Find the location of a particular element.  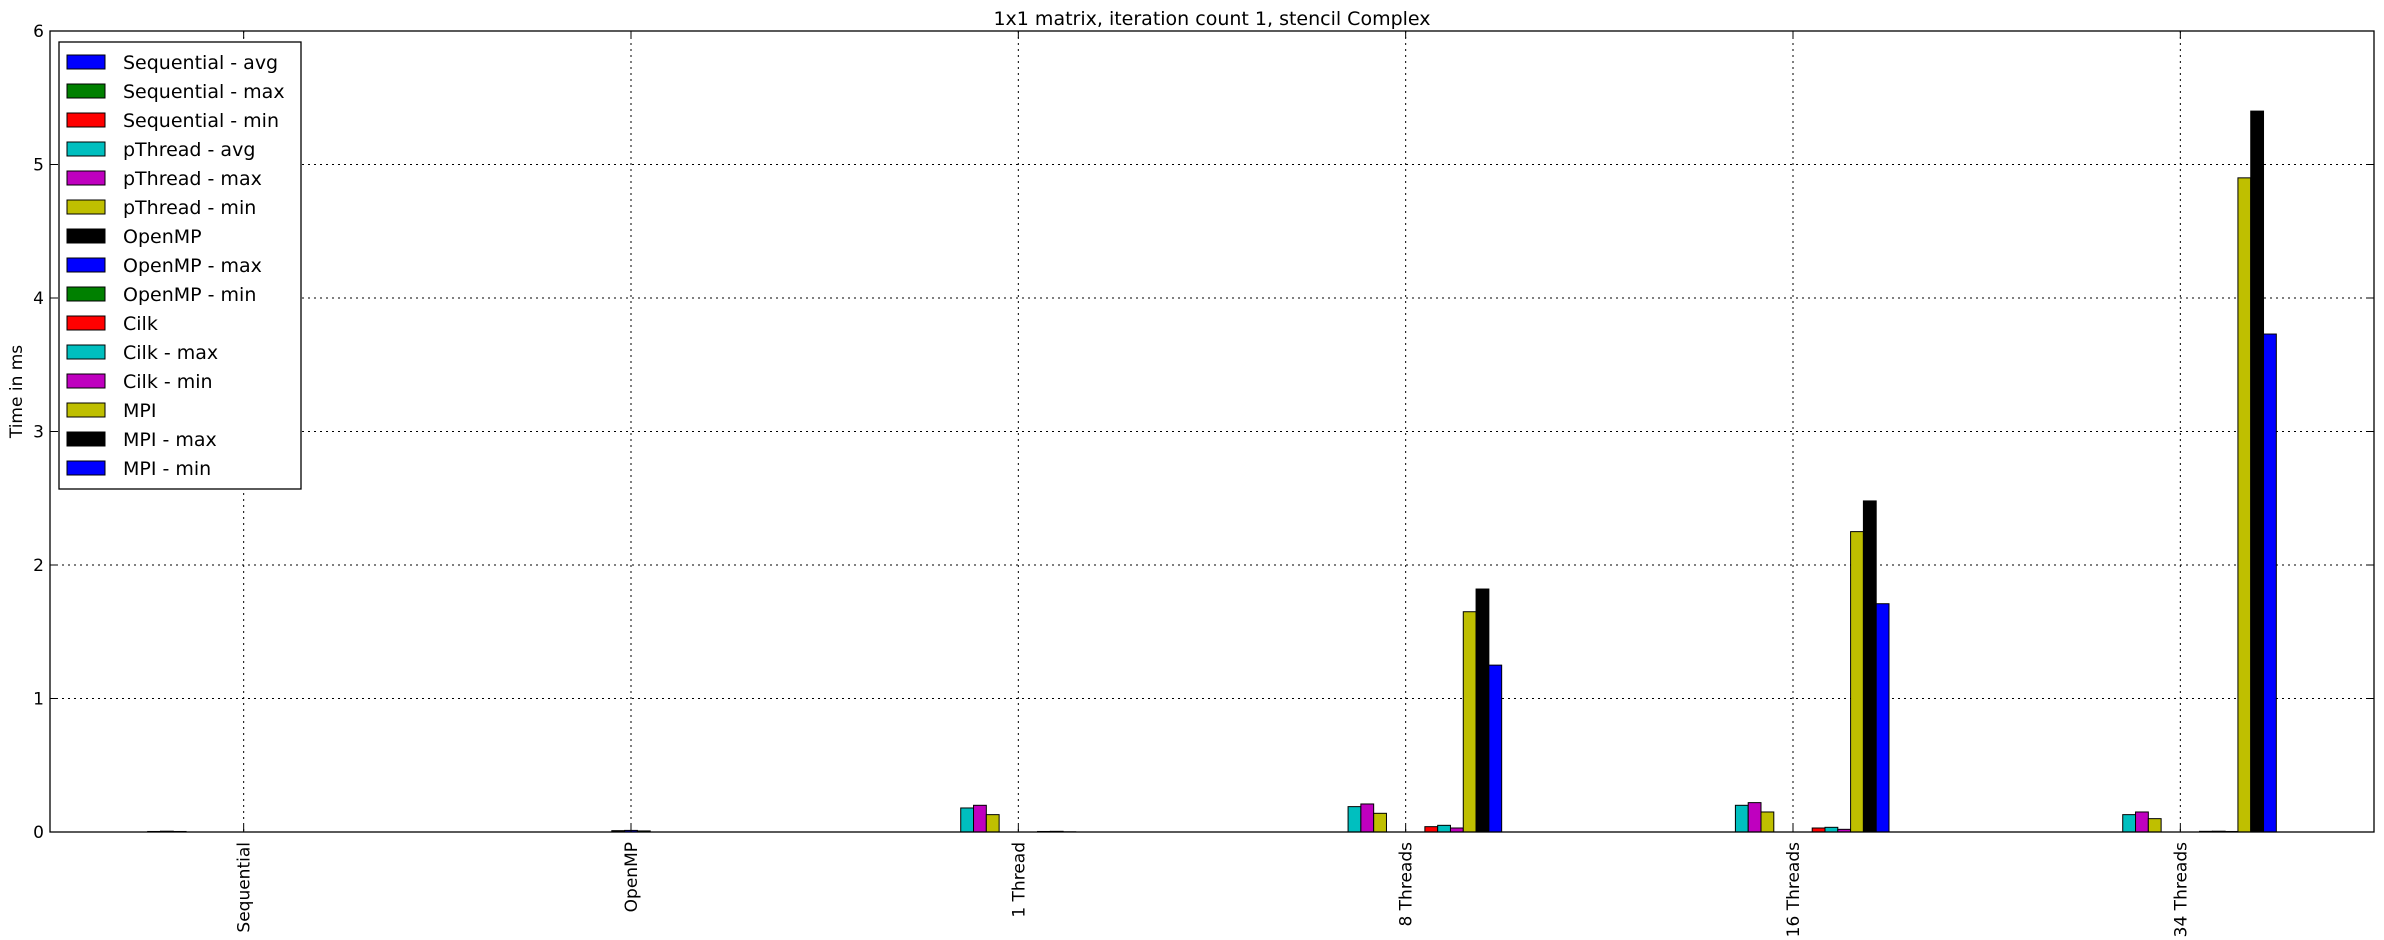

x-tick-label: 34 Threads is located at coordinates (2181, 889).